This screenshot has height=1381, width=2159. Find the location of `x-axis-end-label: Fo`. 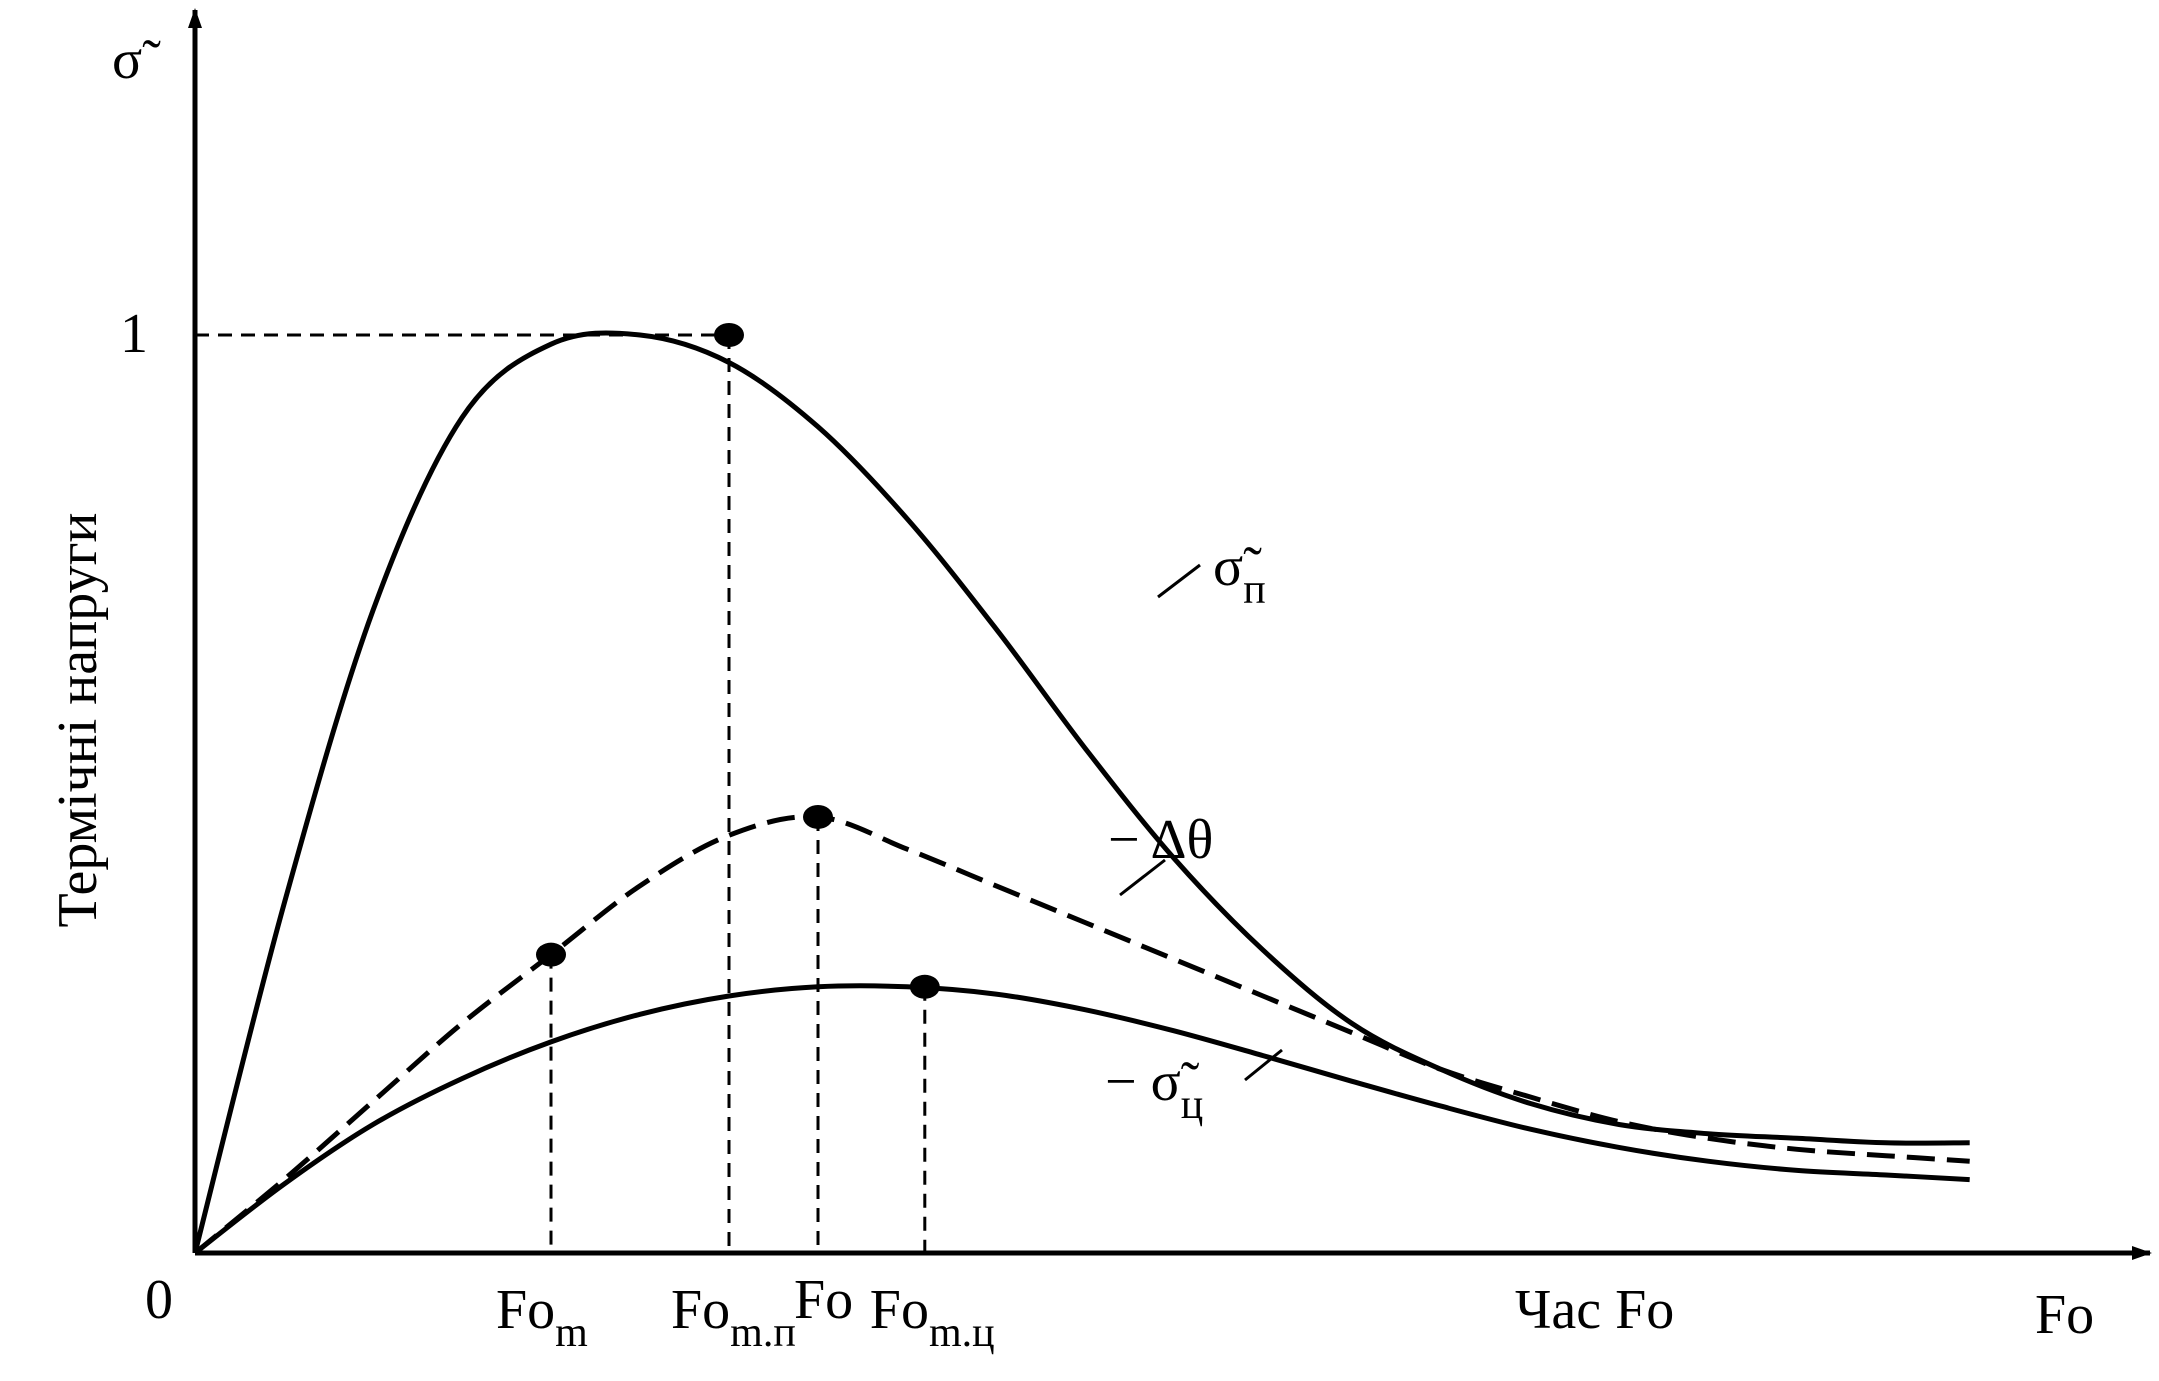

x-axis-end-label: Fo is located at coordinates (2064, 1315).